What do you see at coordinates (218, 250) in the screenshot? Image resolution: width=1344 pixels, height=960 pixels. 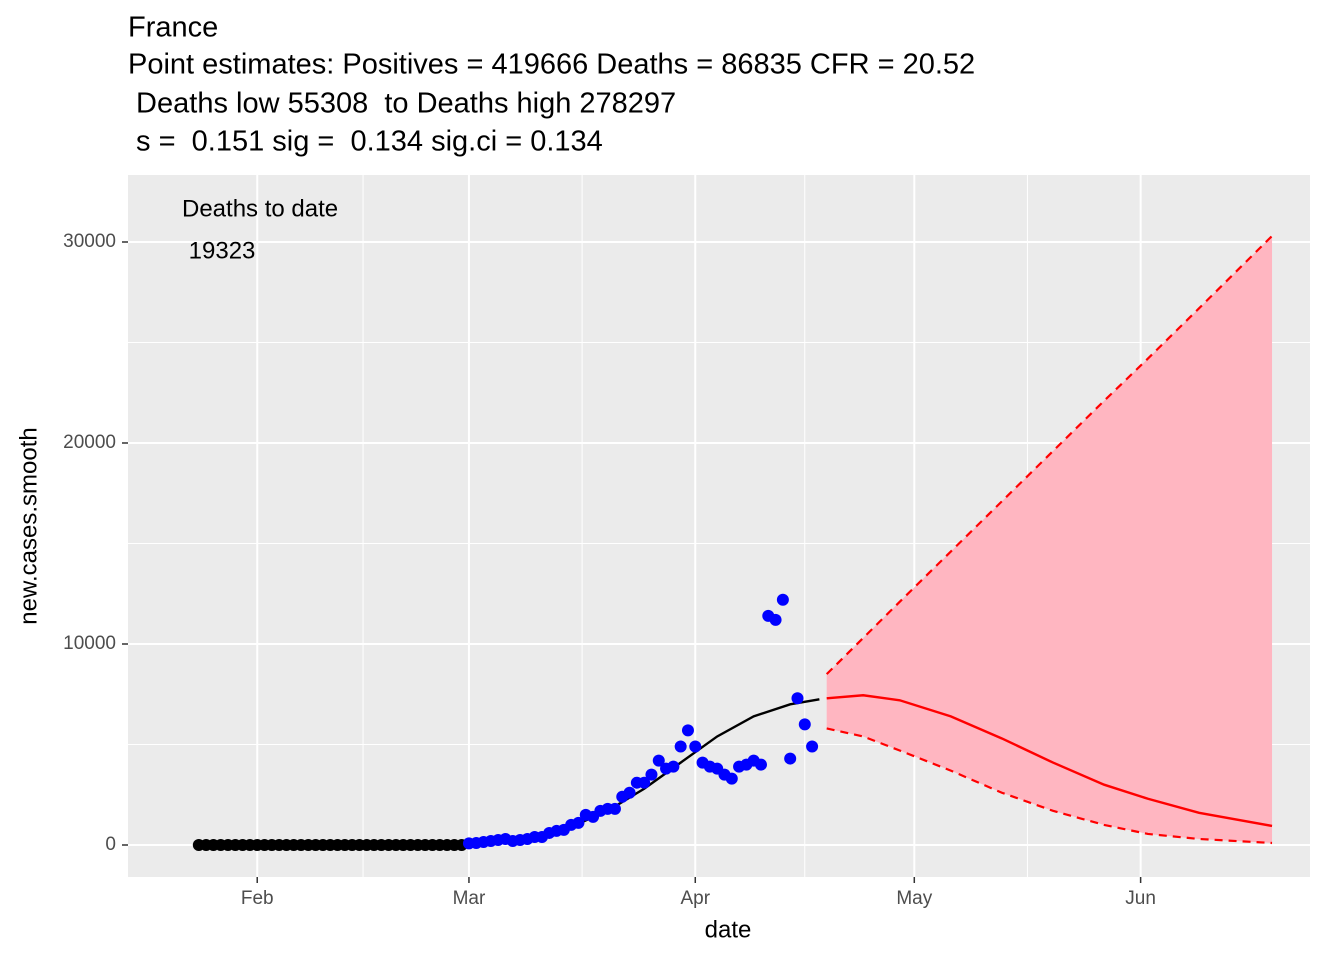 I see `annotation: 19323` at bounding box center [218, 250].